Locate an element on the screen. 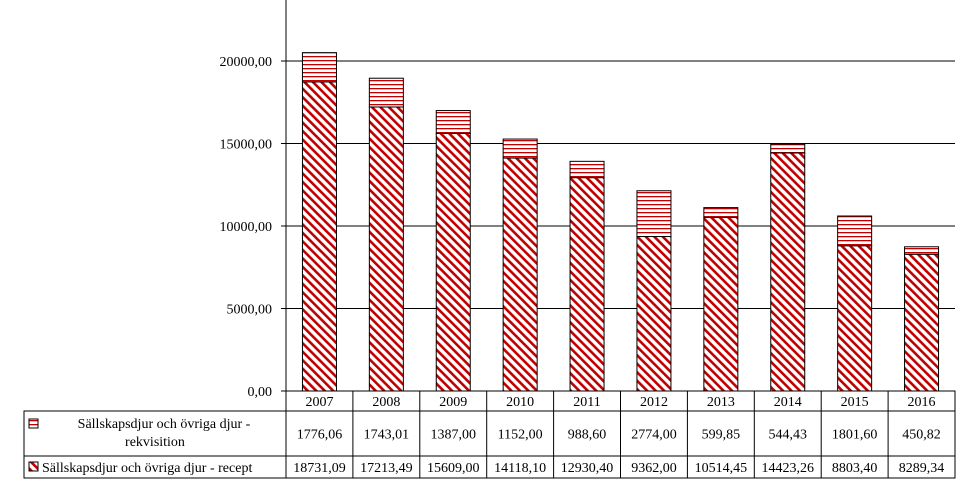 The width and height of the screenshot is (966, 483). value-recept: 8803,40 is located at coordinates (855, 468).